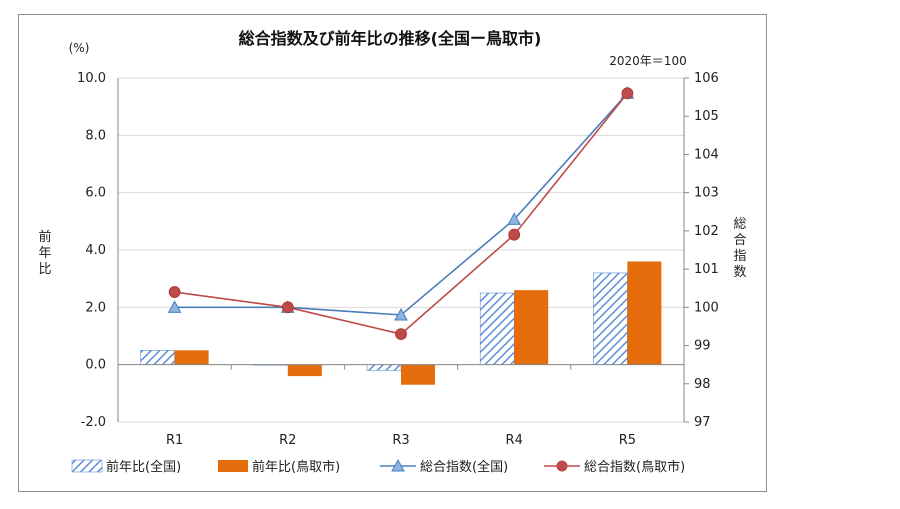  I want to click on legend-label: 前年比(全国), so click(143, 467).